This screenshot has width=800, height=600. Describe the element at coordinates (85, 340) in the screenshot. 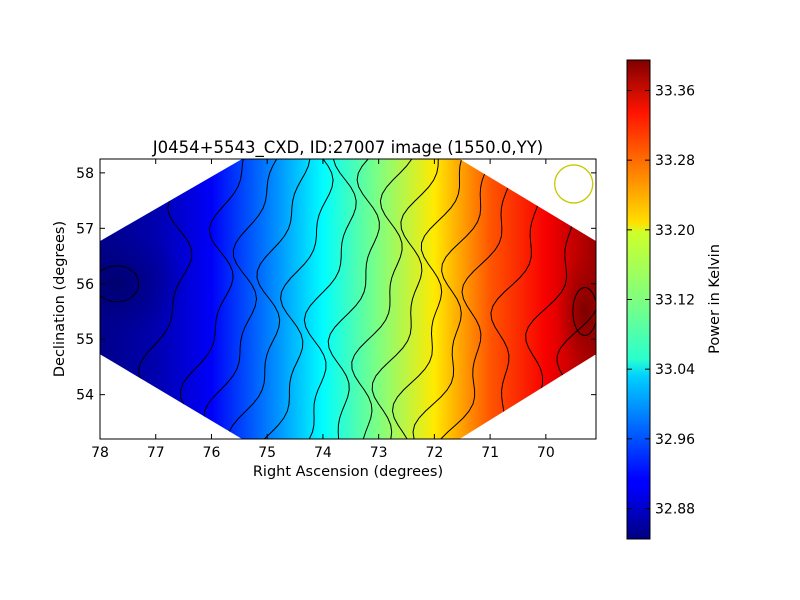

I see `y-tick-label: 55` at that location.